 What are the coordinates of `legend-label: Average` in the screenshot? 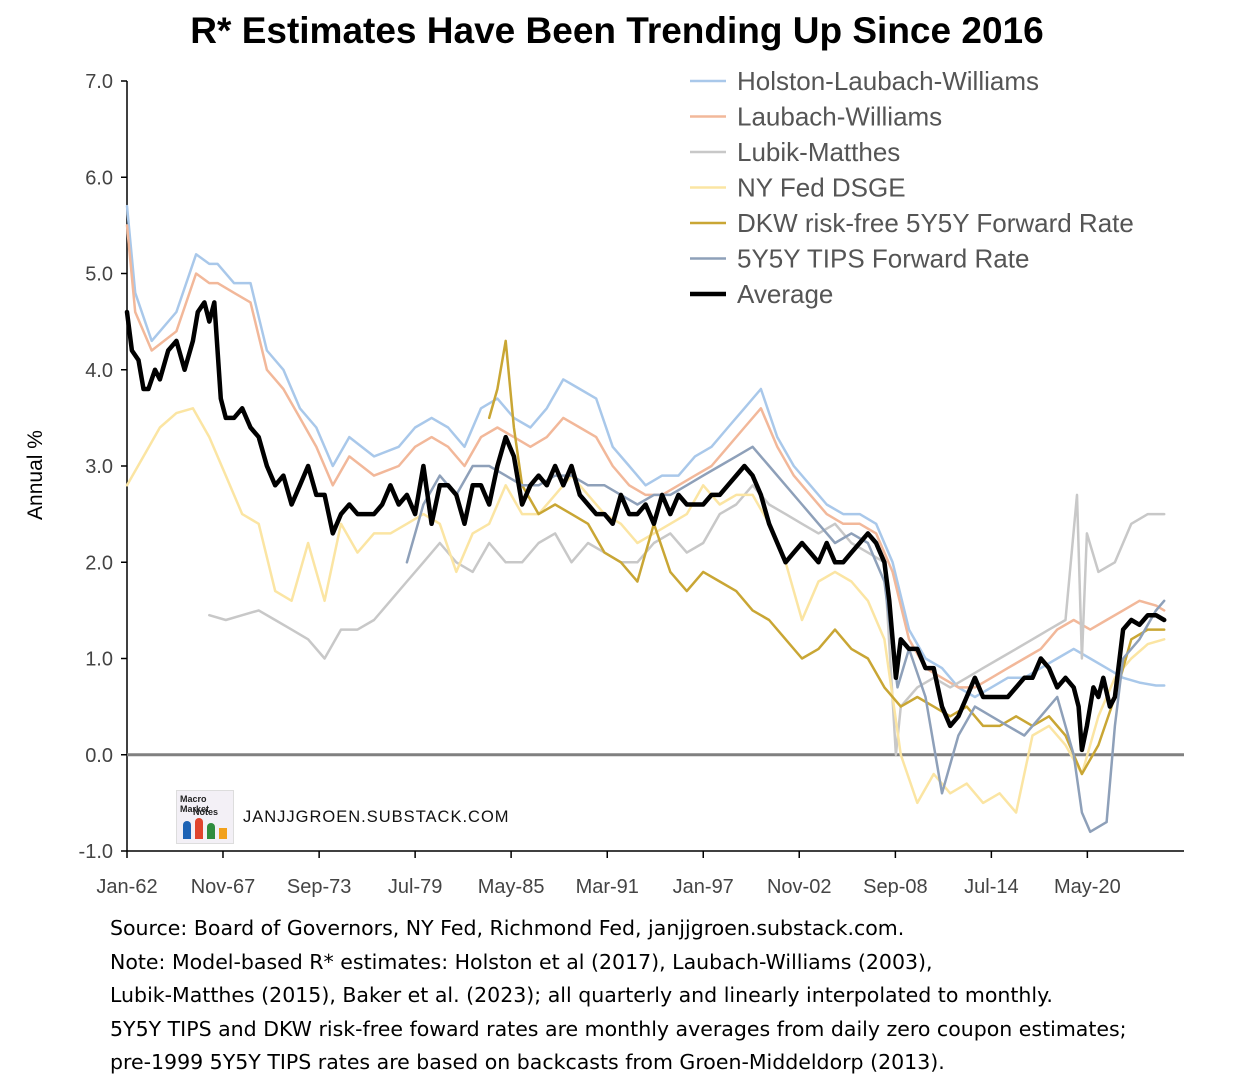 It's located at (785, 294).